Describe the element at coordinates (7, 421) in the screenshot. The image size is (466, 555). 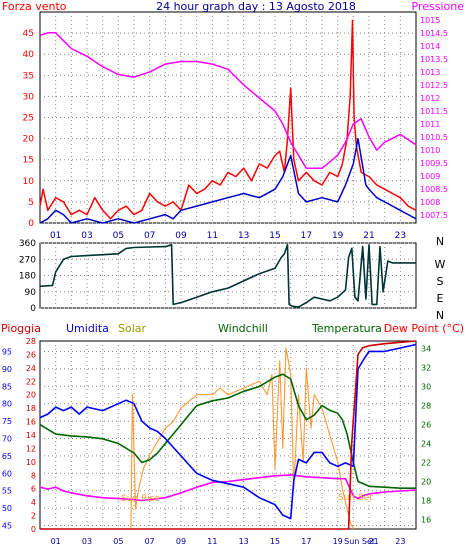
I see `humidity-tick-label: 75` at that location.